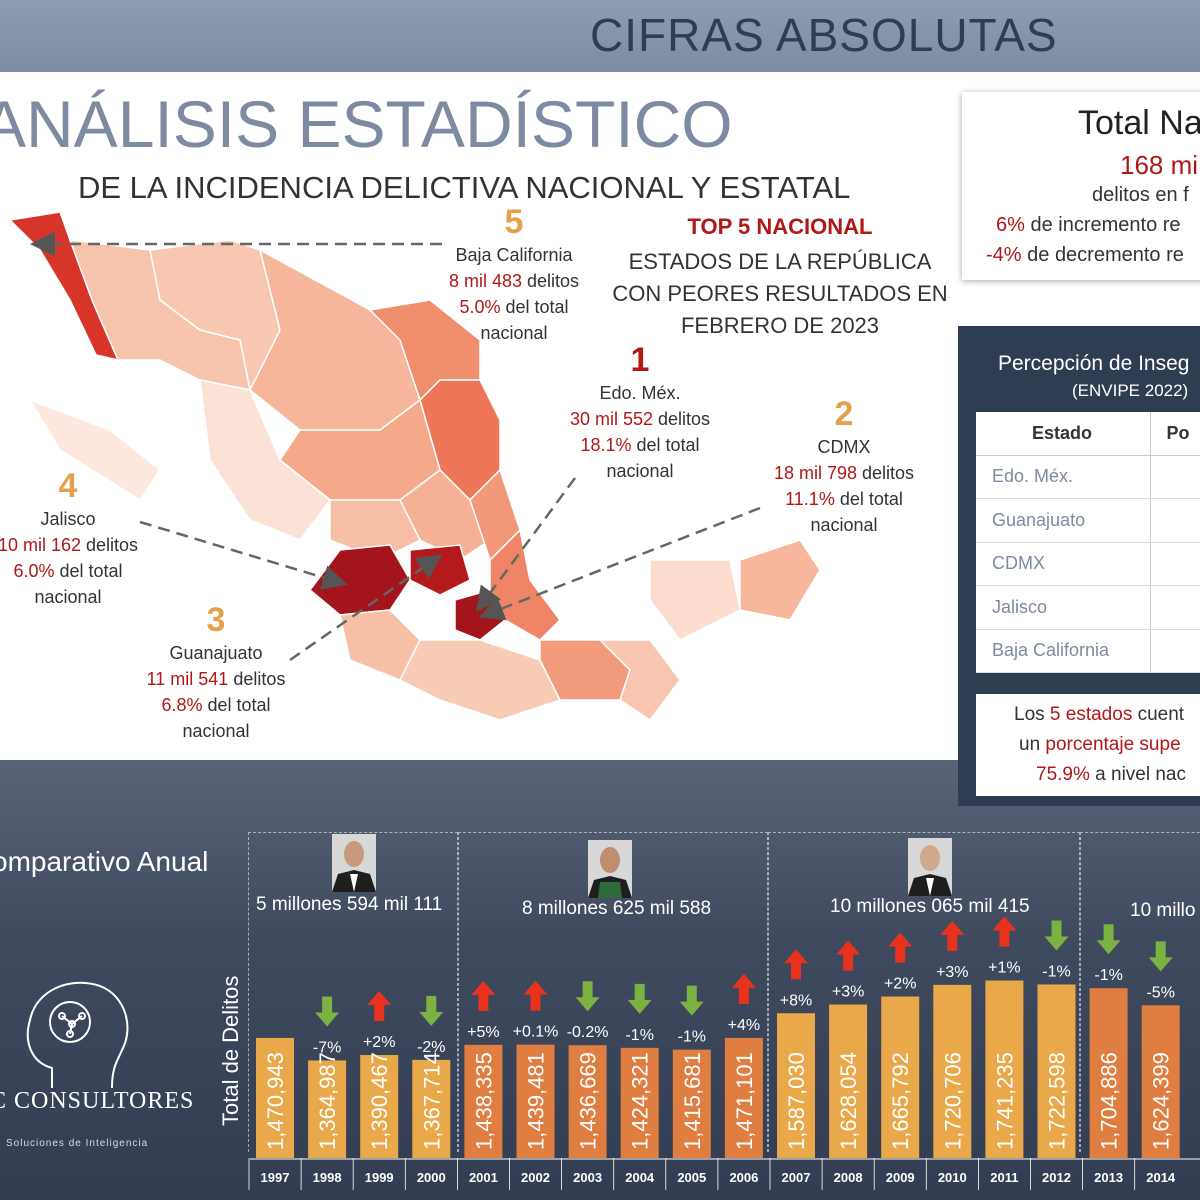 Image resolution: width=1200 pixels, height=1200 pixels. What do you see at coordinates (900, 1177) in the screenshot?
I see `x-tick-2009: 2009` at bounding box center [900, 1177].